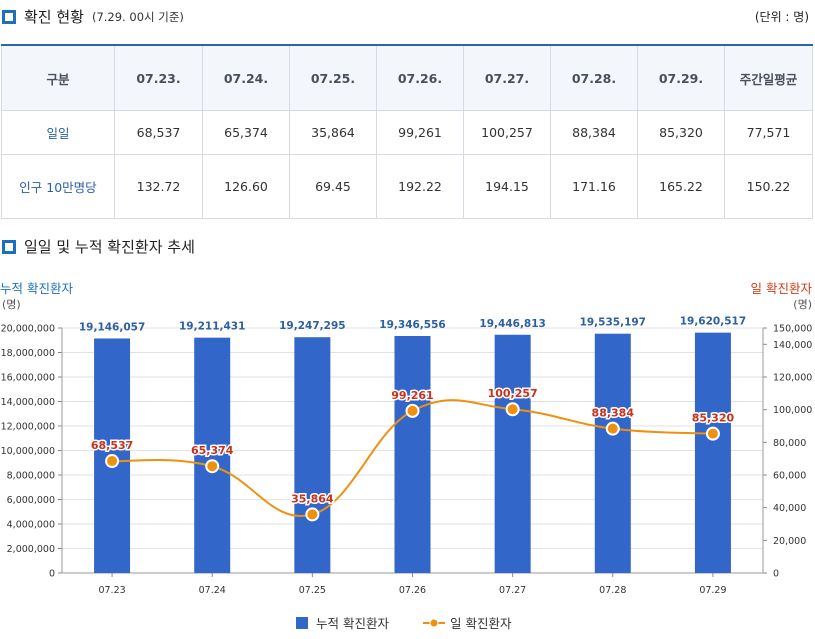 The width and height of the screenshot is (815, 639). I want to click on line-value-label: 65,374, so click(212, 450).